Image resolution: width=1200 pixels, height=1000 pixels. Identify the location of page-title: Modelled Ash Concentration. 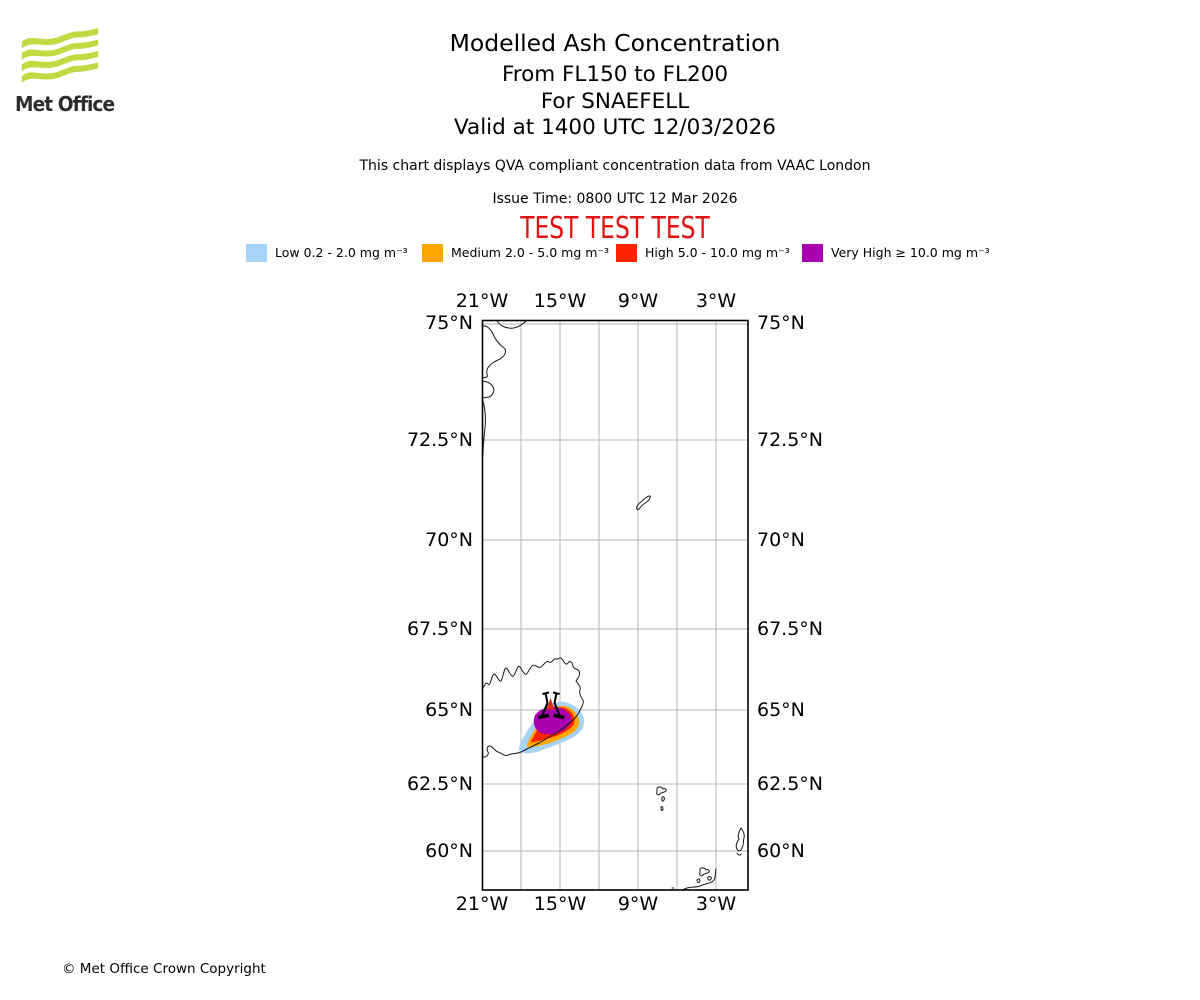
(615, 43).